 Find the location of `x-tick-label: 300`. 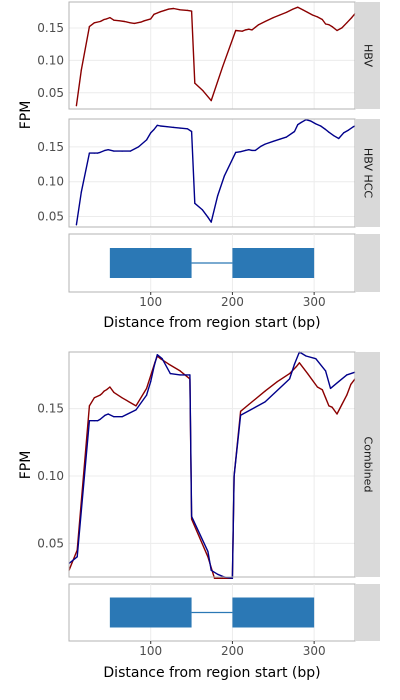

x-tick-label: 300 is located at coordinates (314, 651).